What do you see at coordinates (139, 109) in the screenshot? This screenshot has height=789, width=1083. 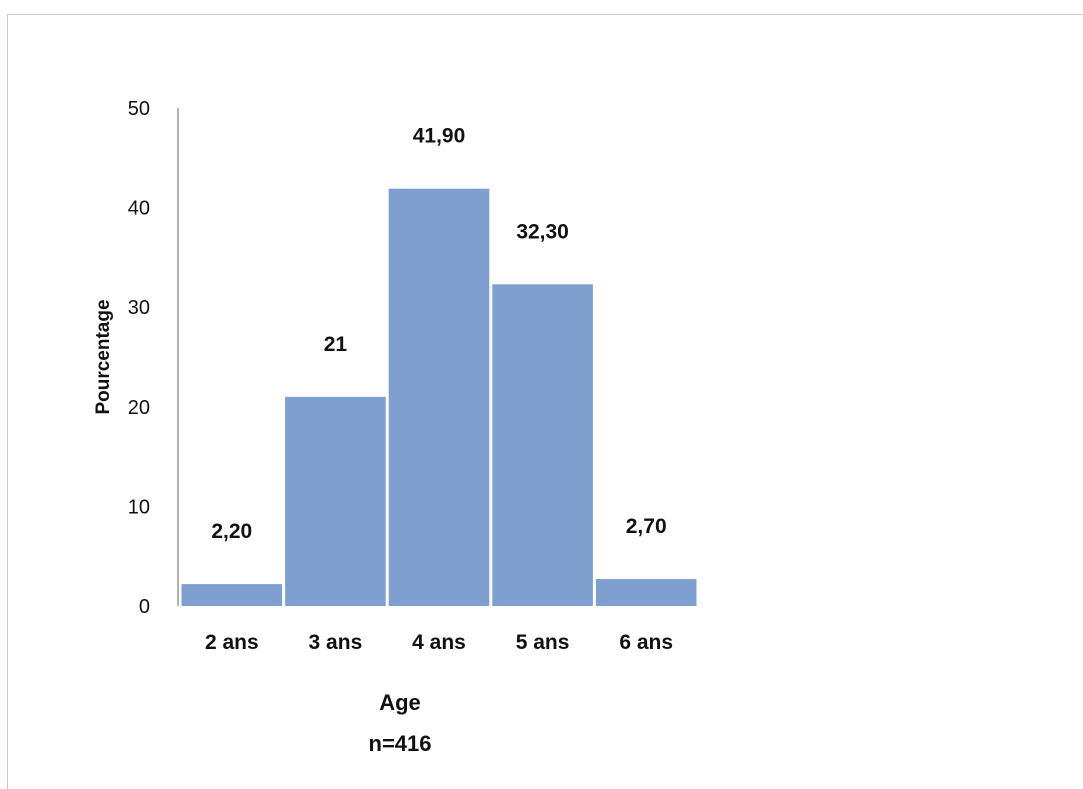 I see `y-tick-label: 50` at bounding box center [139, 109].